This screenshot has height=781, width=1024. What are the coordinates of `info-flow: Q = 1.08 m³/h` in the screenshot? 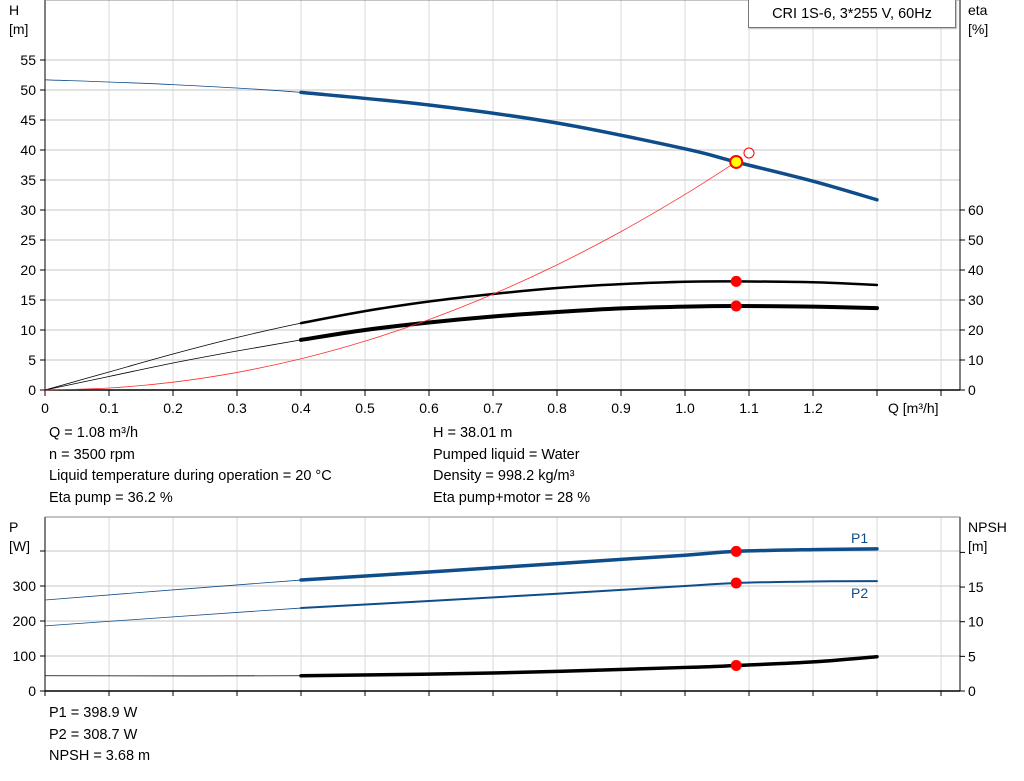 It's located at (94, 433).